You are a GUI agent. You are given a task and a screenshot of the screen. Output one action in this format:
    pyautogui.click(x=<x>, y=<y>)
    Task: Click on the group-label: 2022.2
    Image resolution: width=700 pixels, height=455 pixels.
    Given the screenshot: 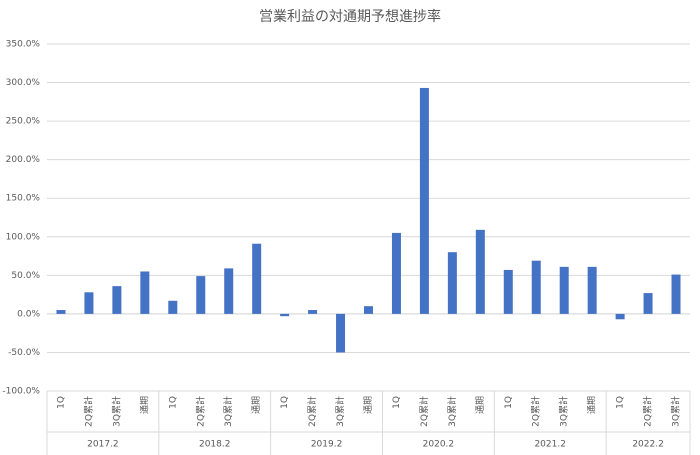 What is the action you would take?
    pyautogui.click(x=648, y=445)
    